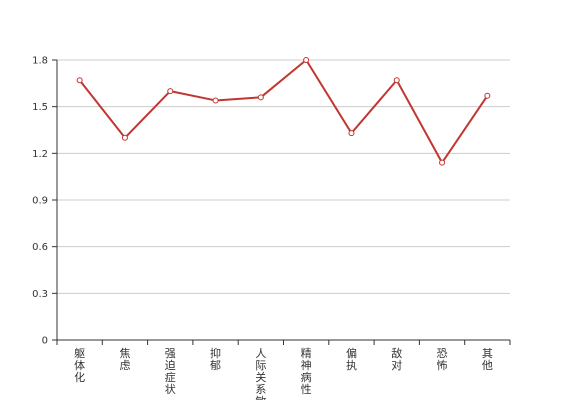 This screenshot has width=567, height=400. I want to click on x-category-label: 恐怖, so click(442, 359).